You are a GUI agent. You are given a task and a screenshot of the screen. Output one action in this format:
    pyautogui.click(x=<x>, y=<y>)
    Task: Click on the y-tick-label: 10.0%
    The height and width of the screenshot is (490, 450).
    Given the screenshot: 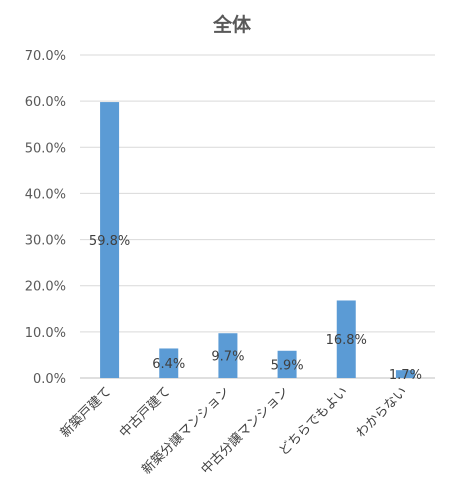 What is the action you would take?
    pyautogui.click(x=45, y=333)
    